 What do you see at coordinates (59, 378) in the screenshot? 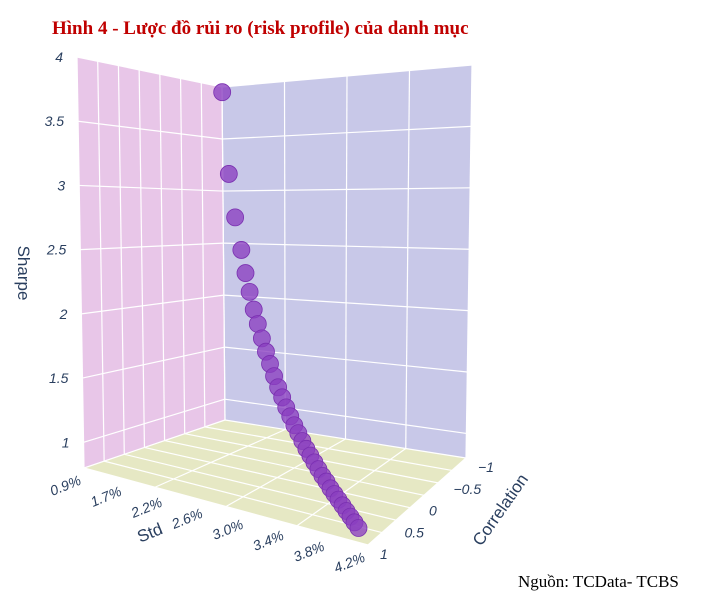
I see `sharpe-tick-label: 1.5` at bounding box center [59, 378].